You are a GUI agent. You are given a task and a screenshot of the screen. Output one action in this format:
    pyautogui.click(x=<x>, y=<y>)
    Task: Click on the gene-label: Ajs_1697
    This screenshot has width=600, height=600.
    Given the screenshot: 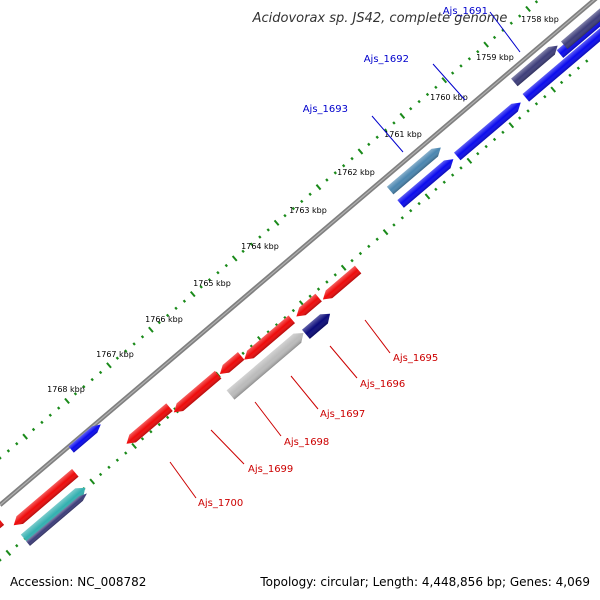 What is the action you would take?
    pyautogui.click(x=342, y=414)
    